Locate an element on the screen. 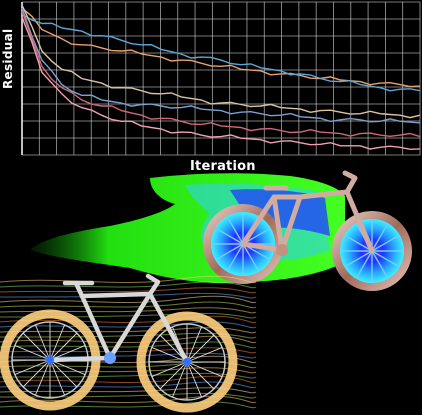 The image size is (422, 415). y-axis-label: Residual is located at coordinates (8, 58).